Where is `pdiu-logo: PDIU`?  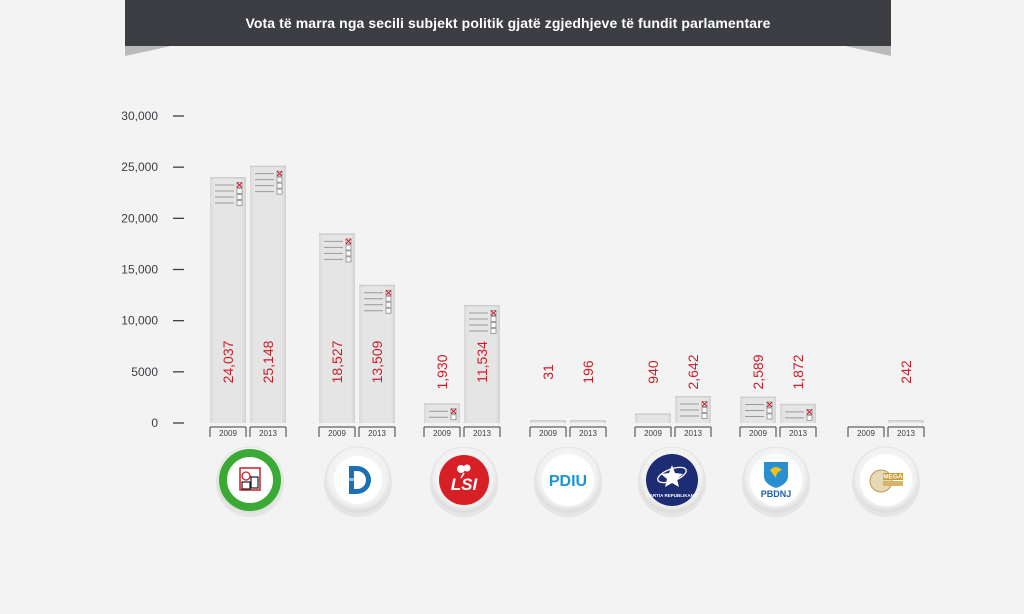
pdiu-logo: PDIU is located at coordinates (568, 481).